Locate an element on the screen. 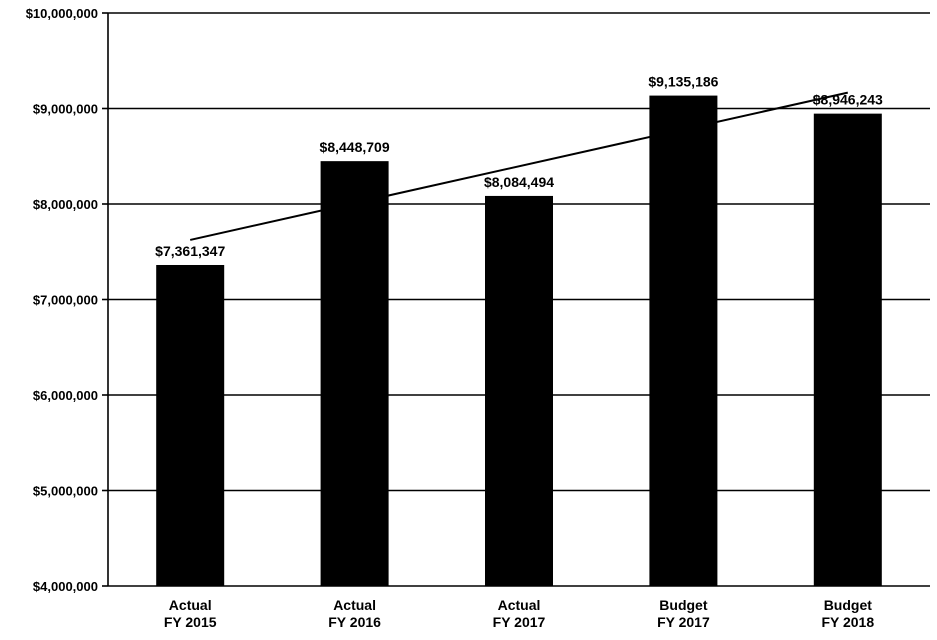 The height and width of the screenshot is (640, 937). data-label: $8,946,243 is located at coordinates (848, 100).